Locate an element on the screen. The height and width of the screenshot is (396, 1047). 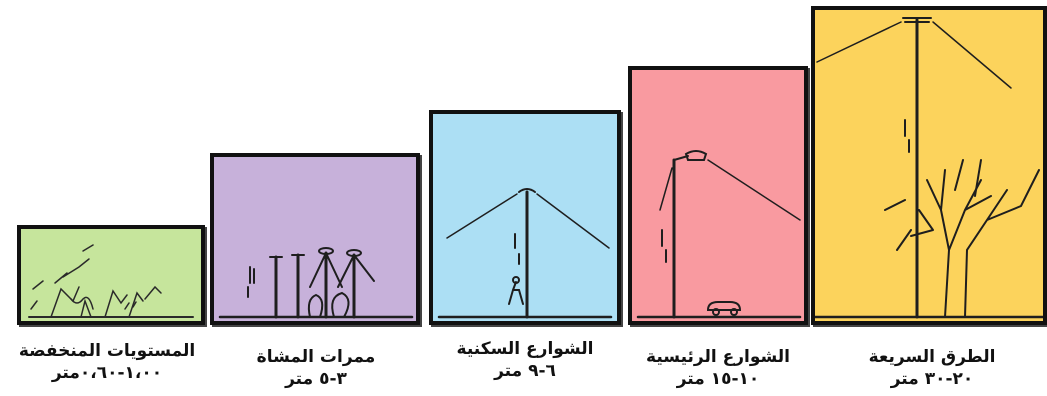
walkway-lighting-sketch is located at coordinates (316, 283).